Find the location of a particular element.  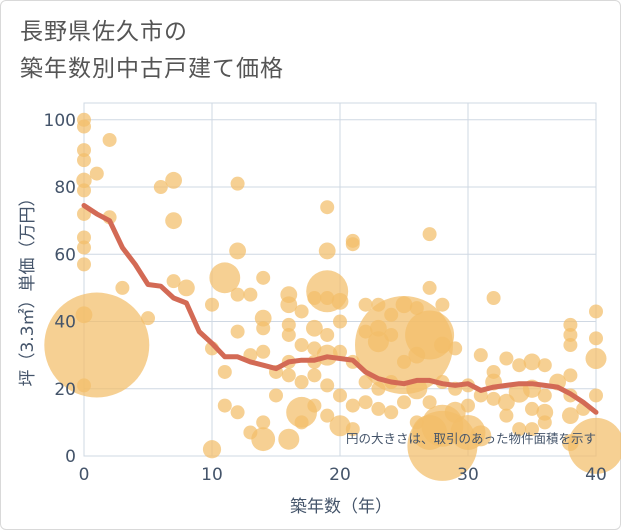

y-tick-label: 80 is located at coordinates (65, 188).